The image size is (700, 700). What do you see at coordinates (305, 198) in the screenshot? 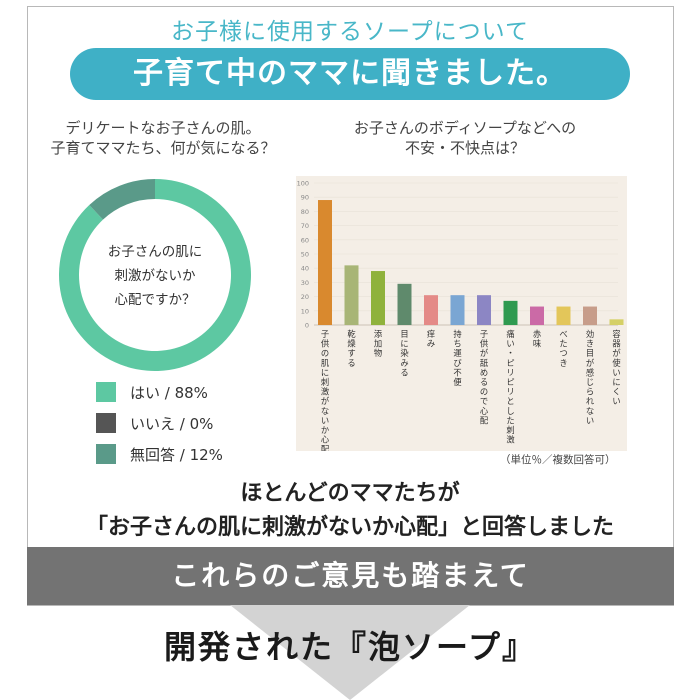
I see `y-tick-label: 90` at bounding box center [305, 198].